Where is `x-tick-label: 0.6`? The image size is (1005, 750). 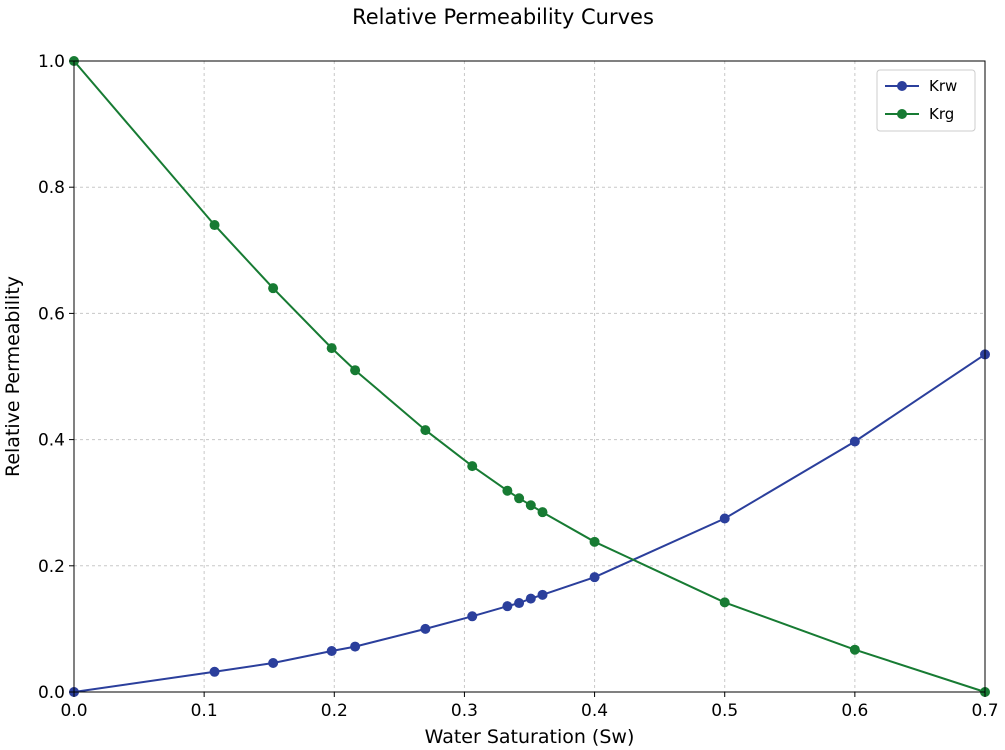
x-tick-label: 0.6 is located at coordinates (854, 711).